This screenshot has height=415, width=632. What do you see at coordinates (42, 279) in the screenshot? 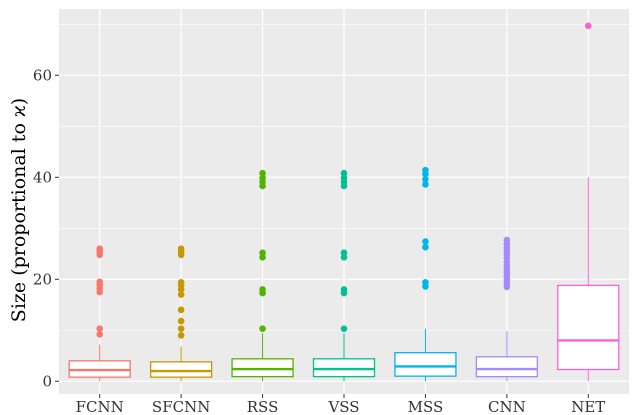
I see `y-tick-label: 20` at bounding box center [42, 279].